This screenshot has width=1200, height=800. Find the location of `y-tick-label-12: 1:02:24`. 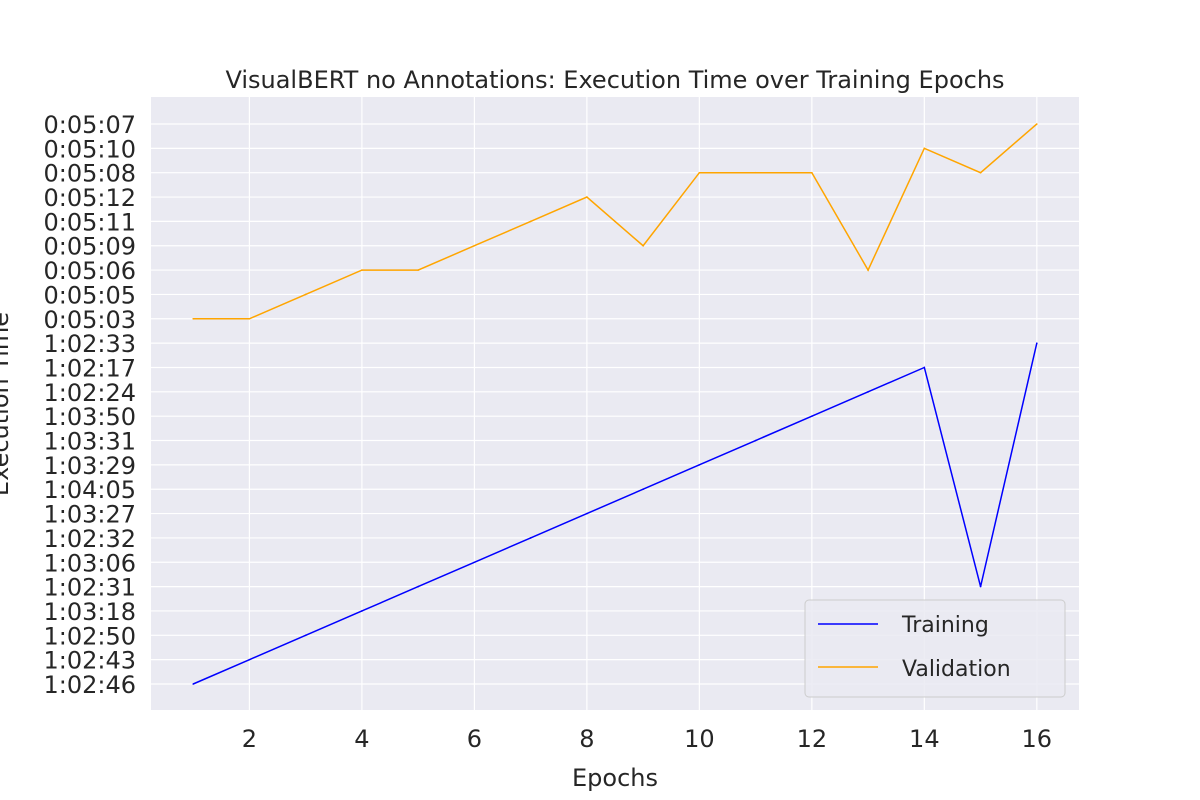

y-tick-label-12: 1:02:24 is located at coordinates (89, 393).